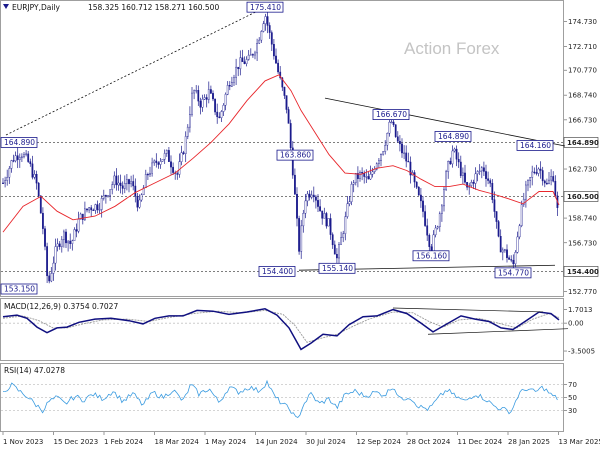 This screenshot has width=600, height=450. I want to click on macd-line, so click(281, 329).